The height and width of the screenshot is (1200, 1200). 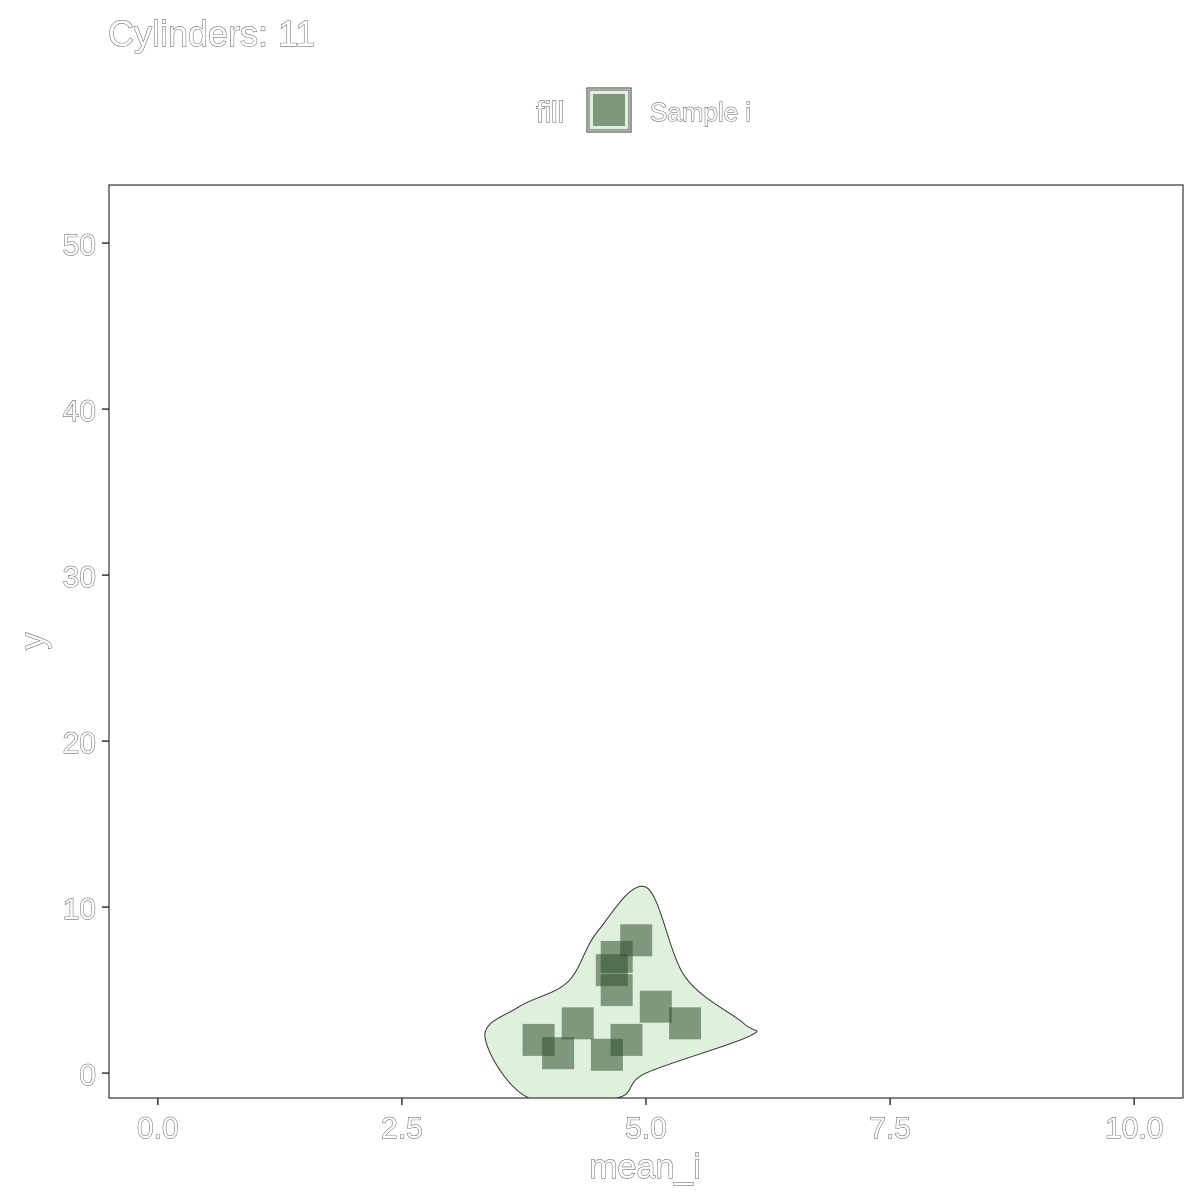 I want to click on panel-content, so click(x=621, y=991).